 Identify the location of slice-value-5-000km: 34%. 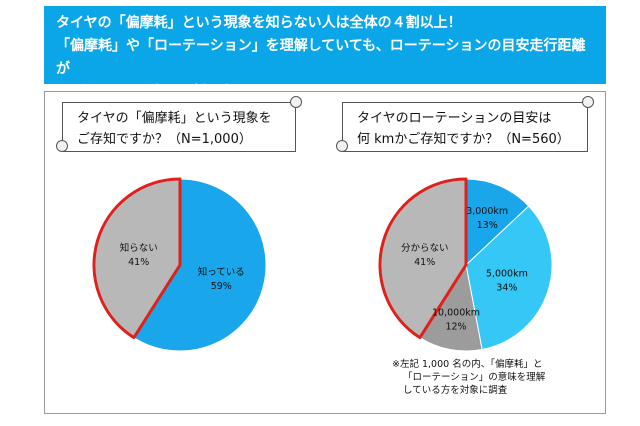
(506, 287).